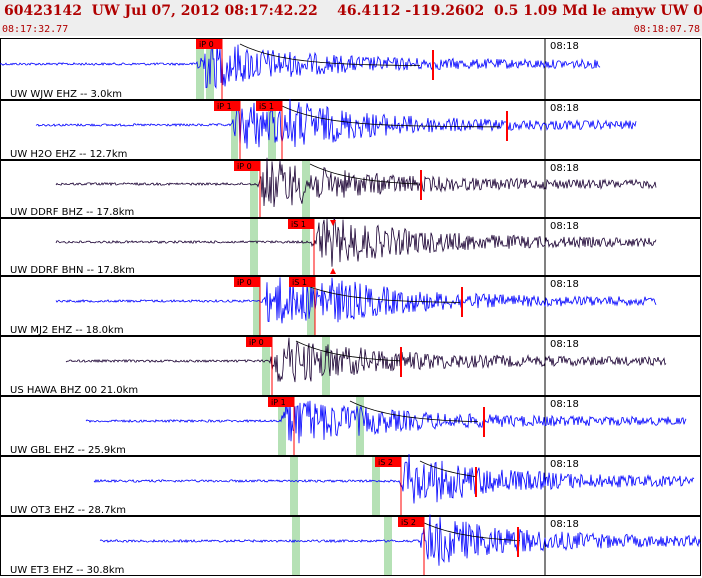  I want to click on channel-panel: 08:18 iP 0 US HAWA BHZ 00 21.0km, so click(350, 366).